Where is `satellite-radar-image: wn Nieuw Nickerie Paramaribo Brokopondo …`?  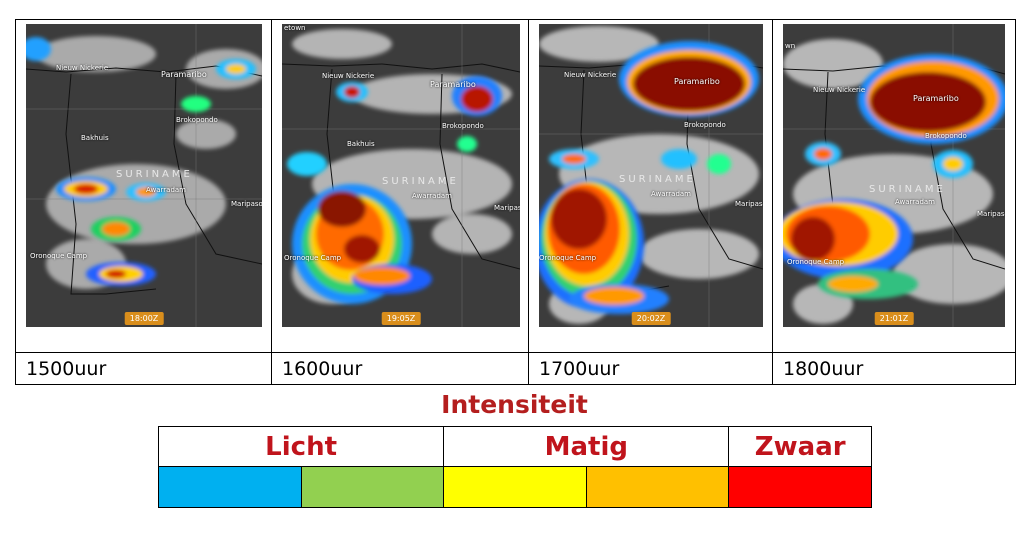 satellite-radar-image: wn Nieuw Nickerie Paramaribo Brokopondo … is located at coordinates (894, 175).